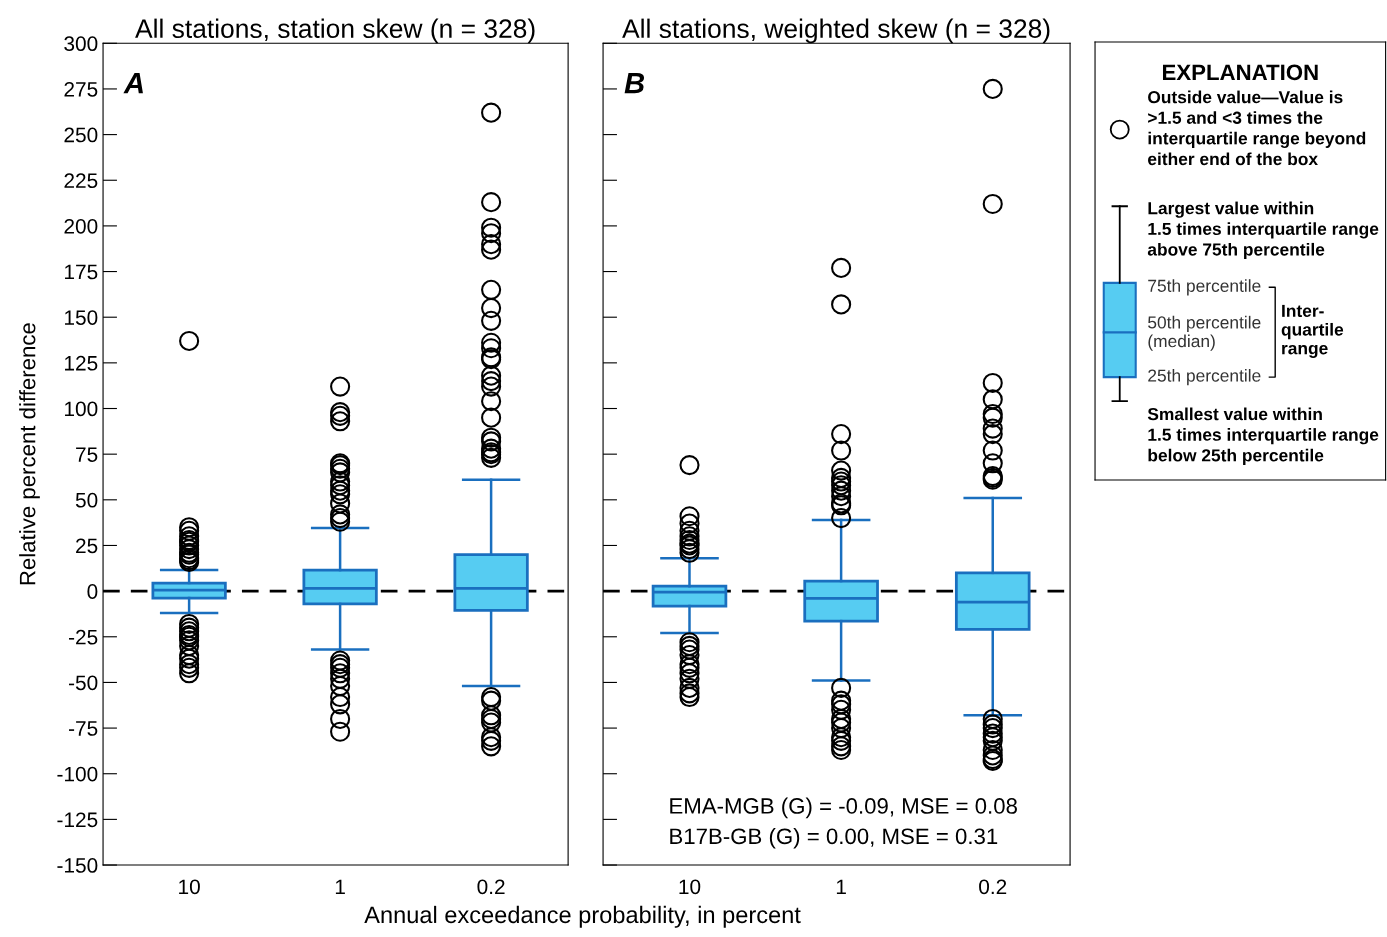  I want to click on x-axis-title: Annual exceedance probability, in percent, so click(582, 916).